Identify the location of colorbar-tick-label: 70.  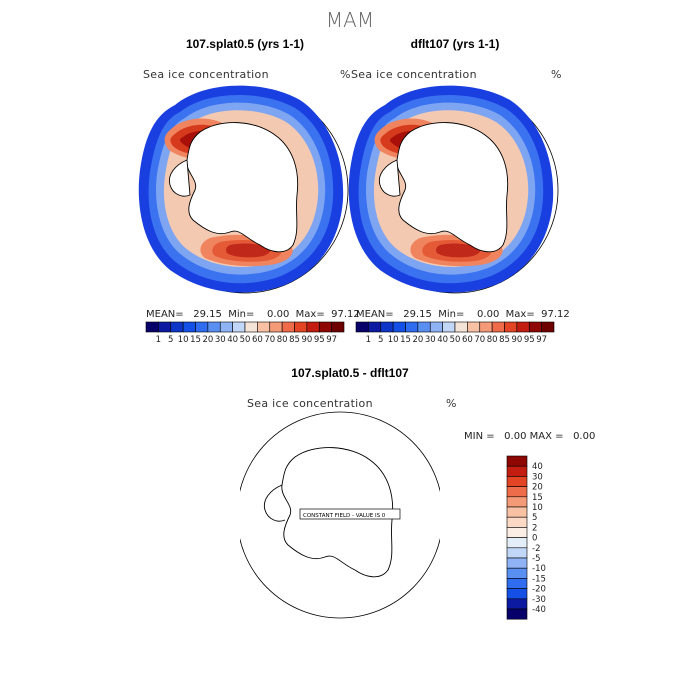
(269, 340).